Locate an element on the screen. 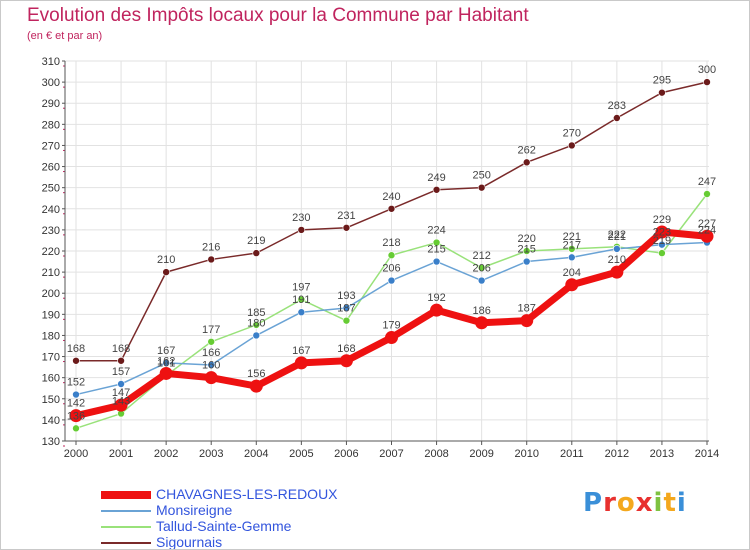 This screenshot has width=750, height=550. data-label: 250 is located at coordinates (481, 176).